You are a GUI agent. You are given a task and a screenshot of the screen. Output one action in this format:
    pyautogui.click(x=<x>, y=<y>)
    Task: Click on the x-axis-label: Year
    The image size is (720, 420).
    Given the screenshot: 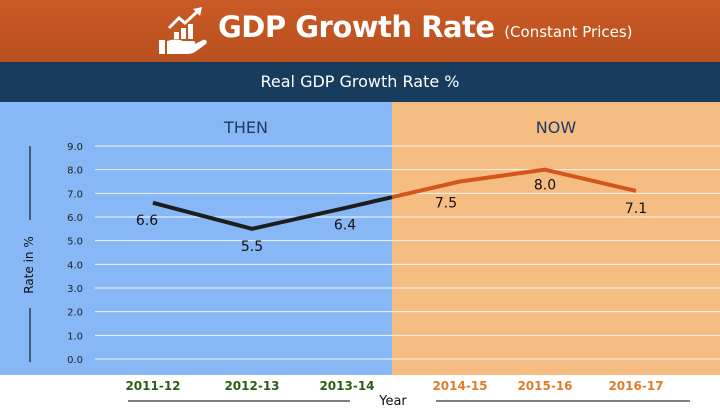 What is the action you would take?
    pyautogui.click(x=392, y=401)
    